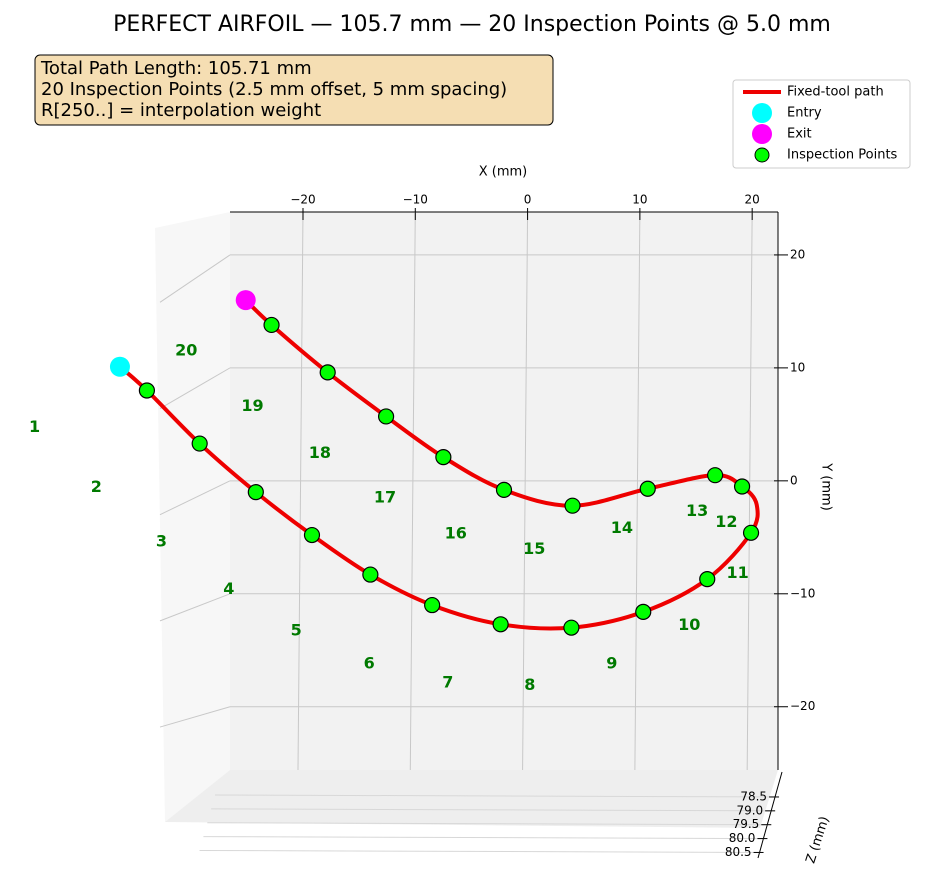 This screenshot has height=884, width=944. What do you see at coordinates (456, 532) in the screenshot?
I see `point-label: 16` at bounding box center [456, 532].